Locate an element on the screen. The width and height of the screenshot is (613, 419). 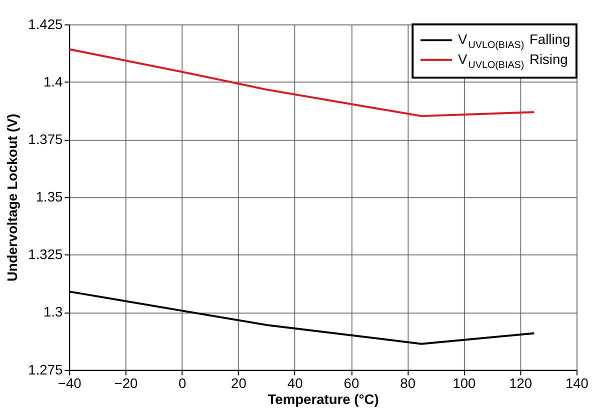
x-axis-title: Temperature (°C) is located at coordinates (323, 398).